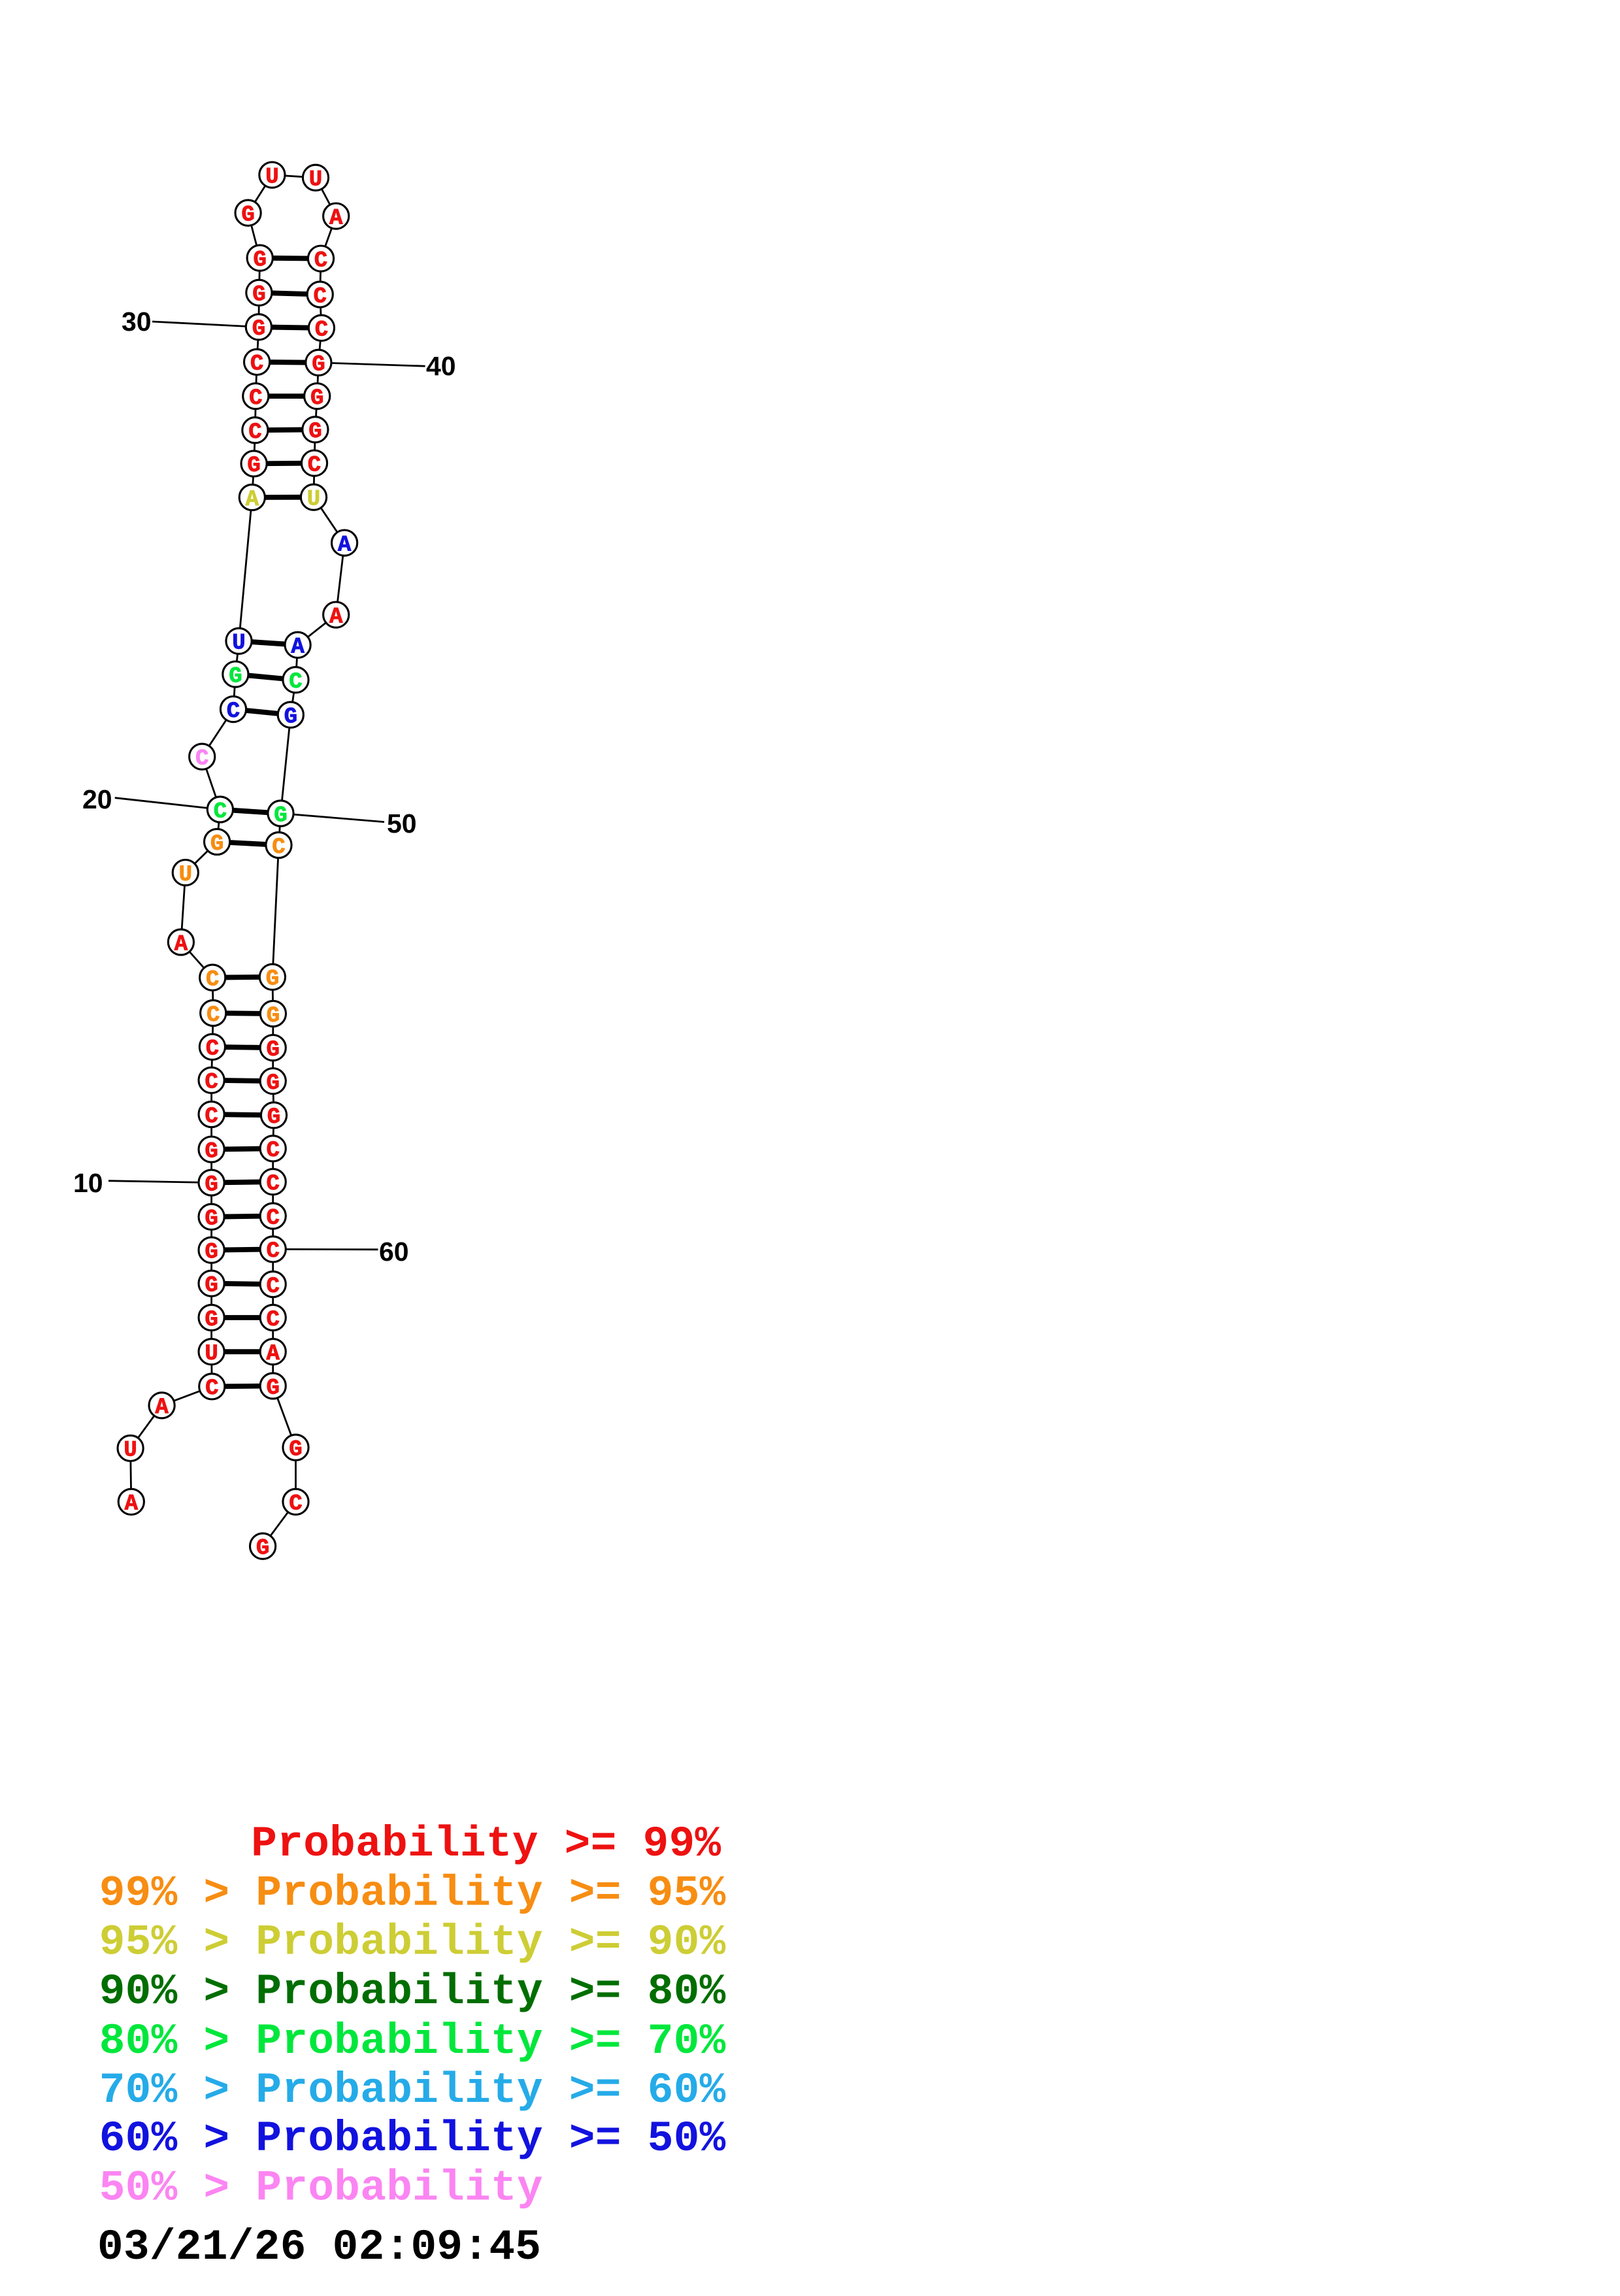  Describe the element at coordinates (137, 322) in the screenshot. I see `svg-text: 30` at that location.